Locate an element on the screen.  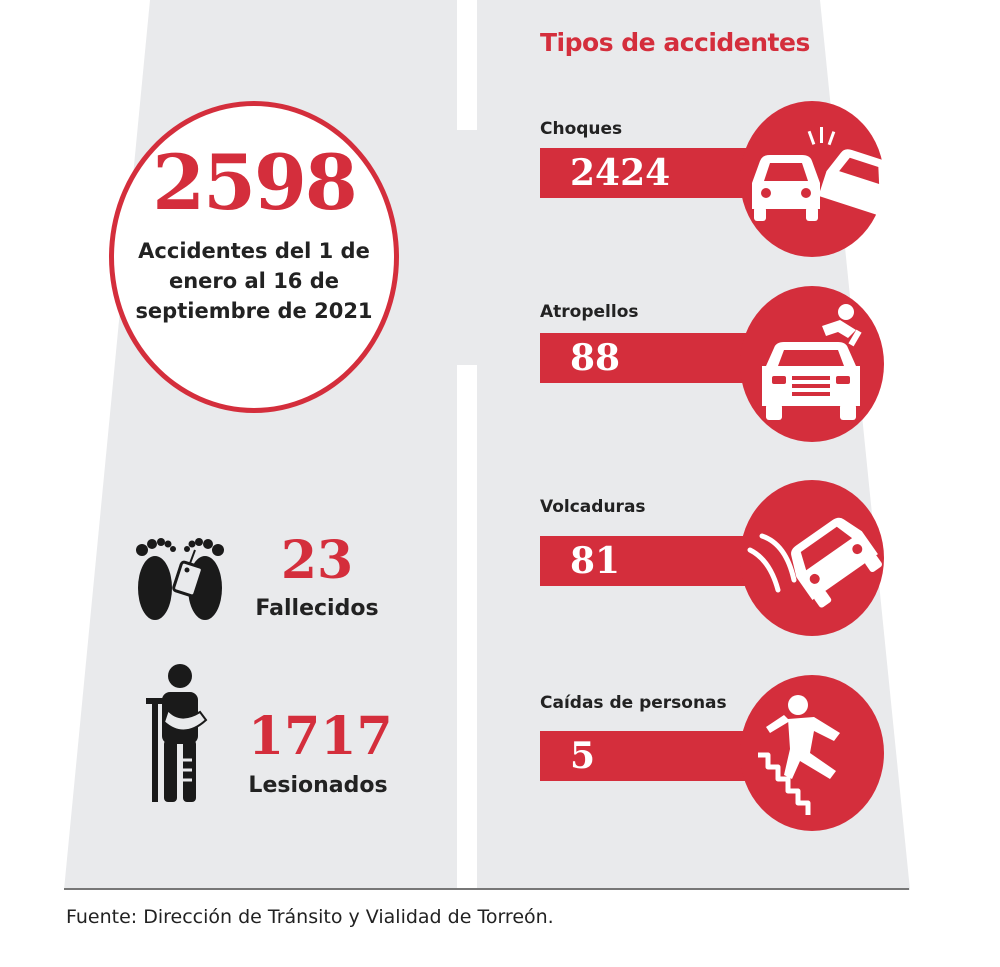
accident-type-value-caidas: 5 is located at coordinates (583, 756).